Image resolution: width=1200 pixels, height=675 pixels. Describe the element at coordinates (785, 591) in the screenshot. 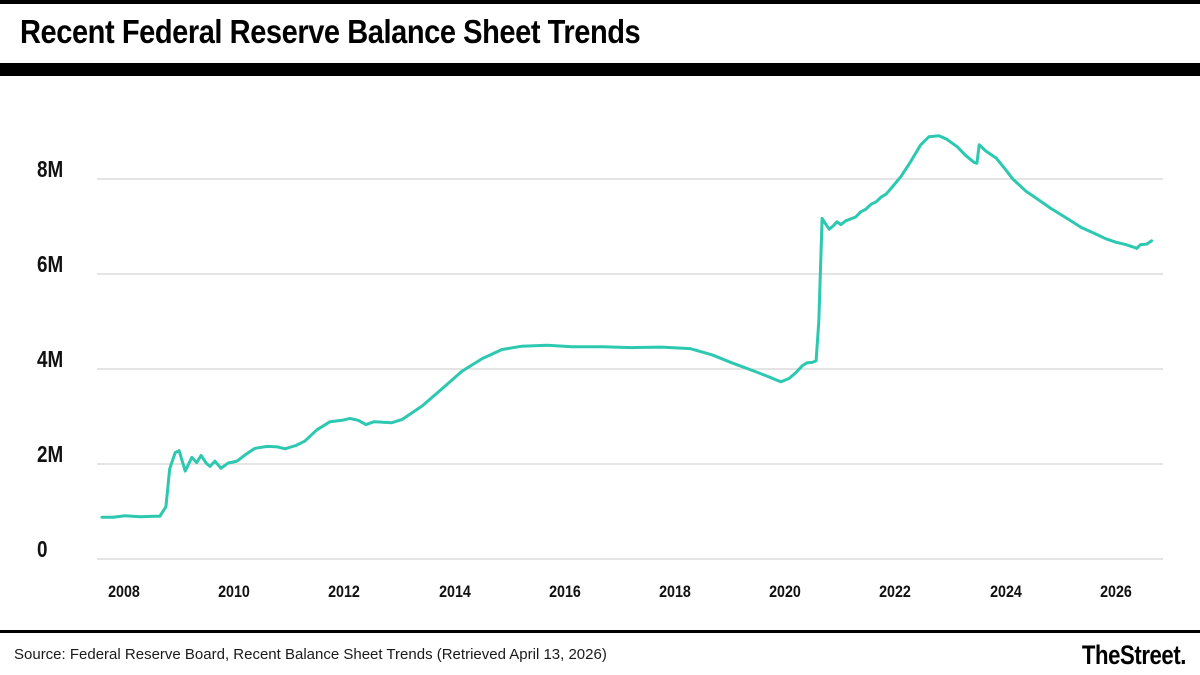

I see `x-axis-label: 2020` at that location.